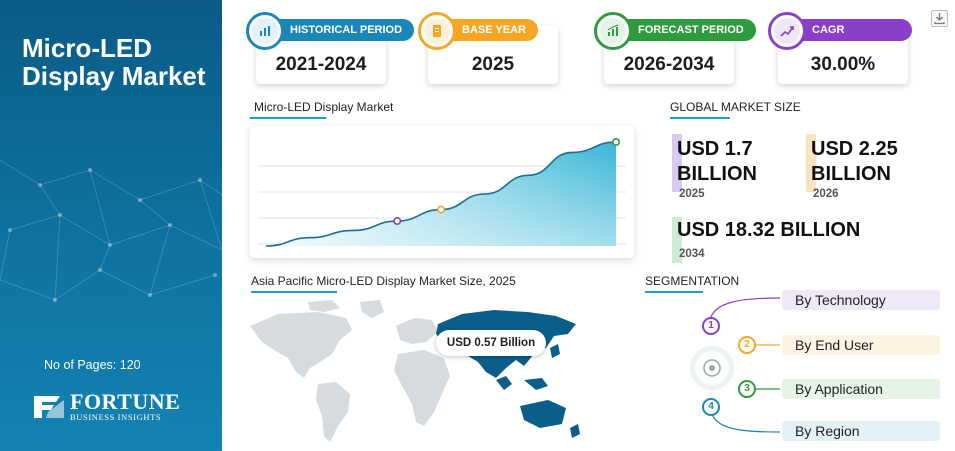 Image resolution: width=955 pixels, height=451 pixels. What do you see at coordinates (111, 230) in the screenshot?
I see `network-background` at bounding box center [111, 230].